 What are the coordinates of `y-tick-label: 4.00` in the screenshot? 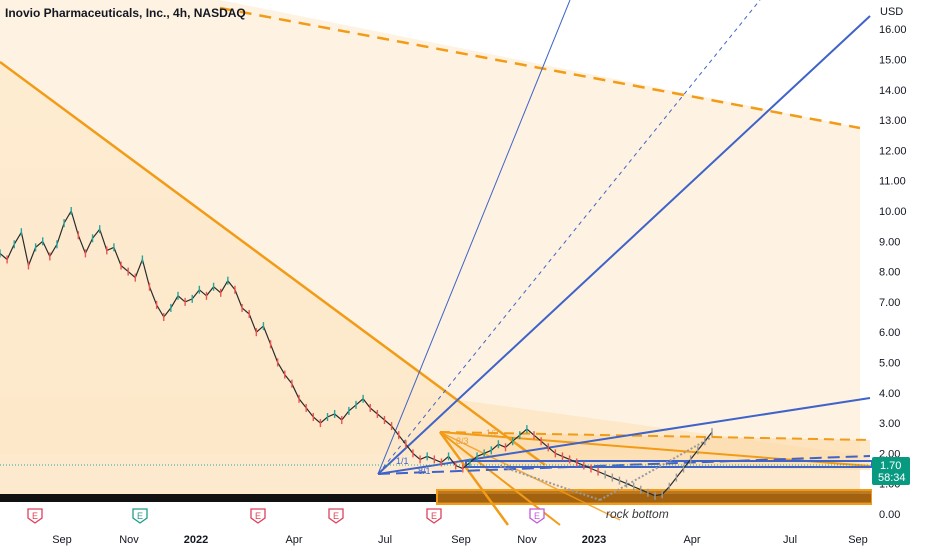 It's located at (889, 394).